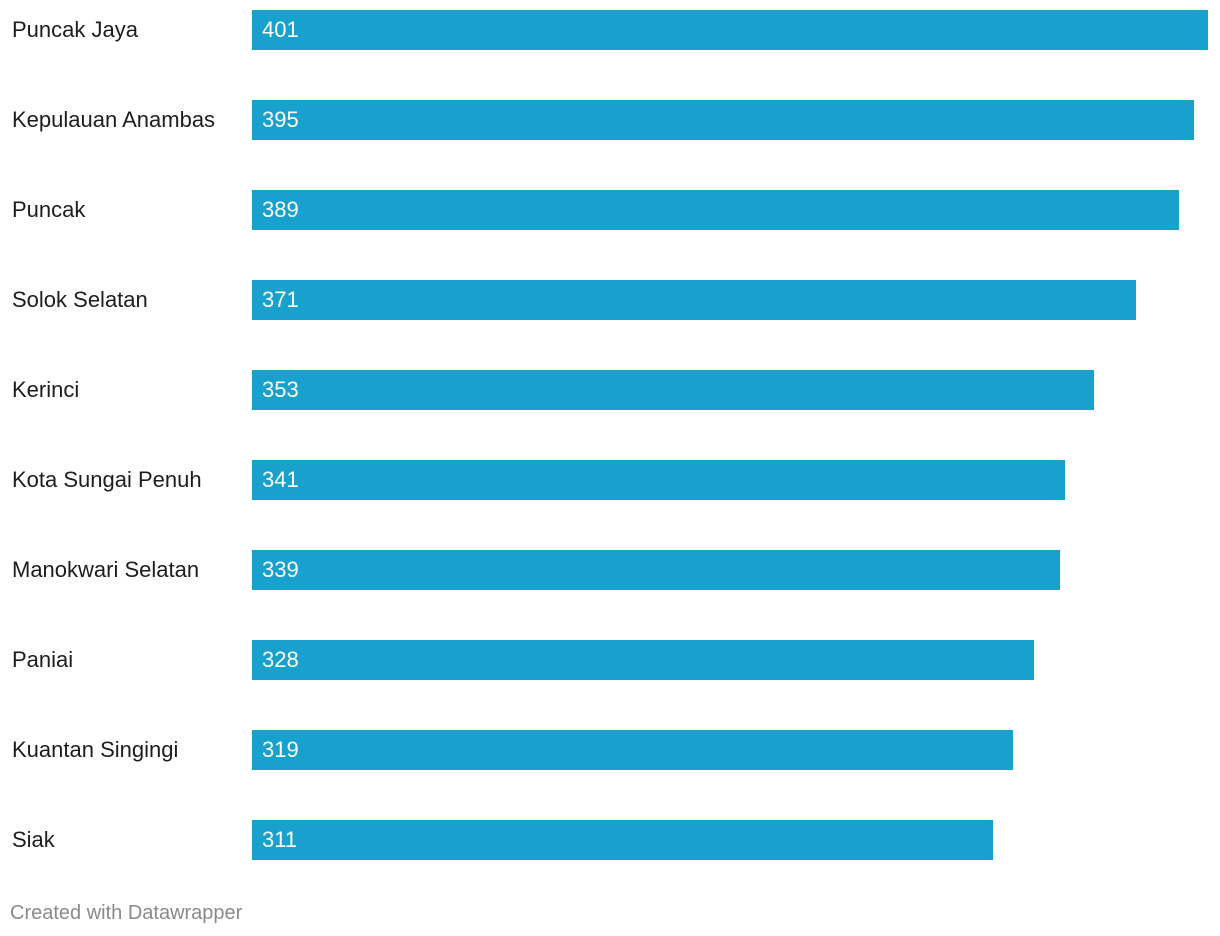  What do you see at coordinates (280, 569) in the screenshot?
I see `bar-value-label: 339` at bounding box center [280, 569].